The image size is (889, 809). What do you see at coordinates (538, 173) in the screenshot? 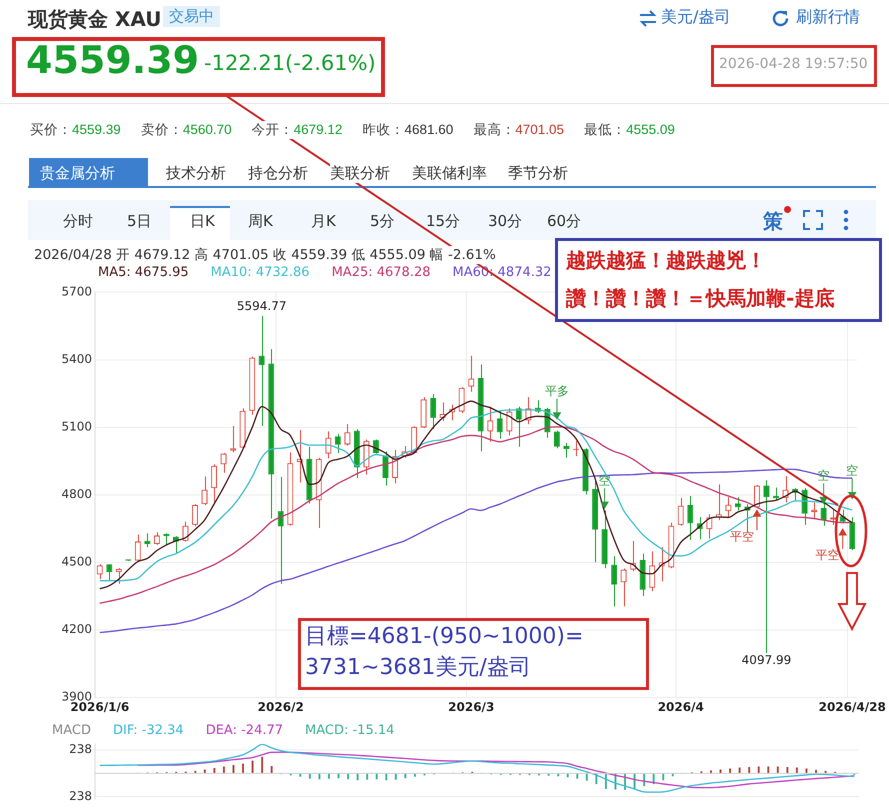
I see `text: 季节分析` at bounding box center [538, 173].